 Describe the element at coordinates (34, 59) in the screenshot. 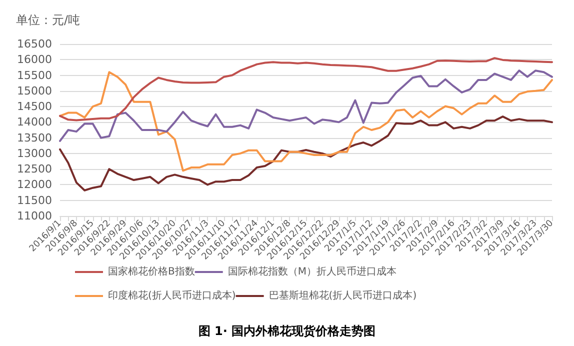

I see `y-tick-label: 16000` at that location.